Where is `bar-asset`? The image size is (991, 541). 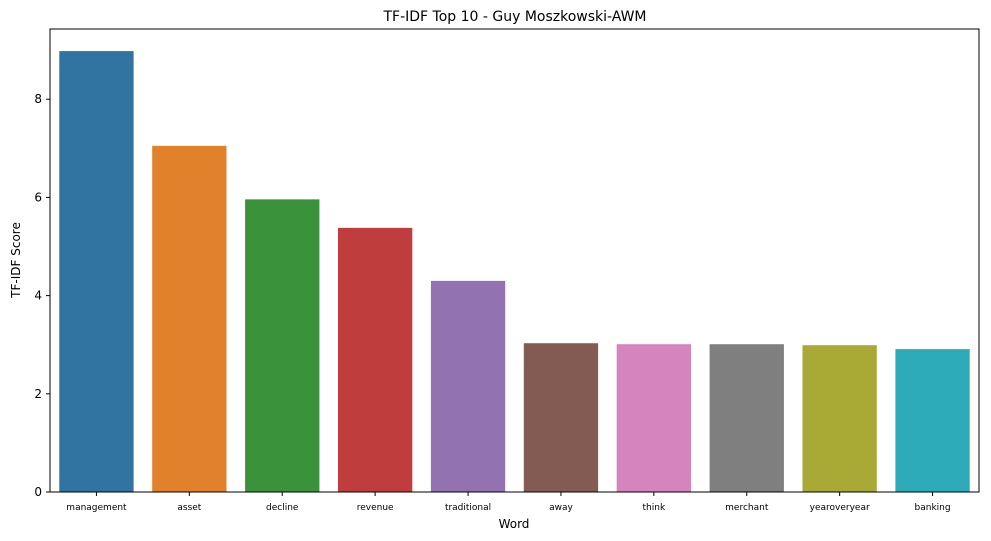
bar-asset is located at coordinates (189, 318).